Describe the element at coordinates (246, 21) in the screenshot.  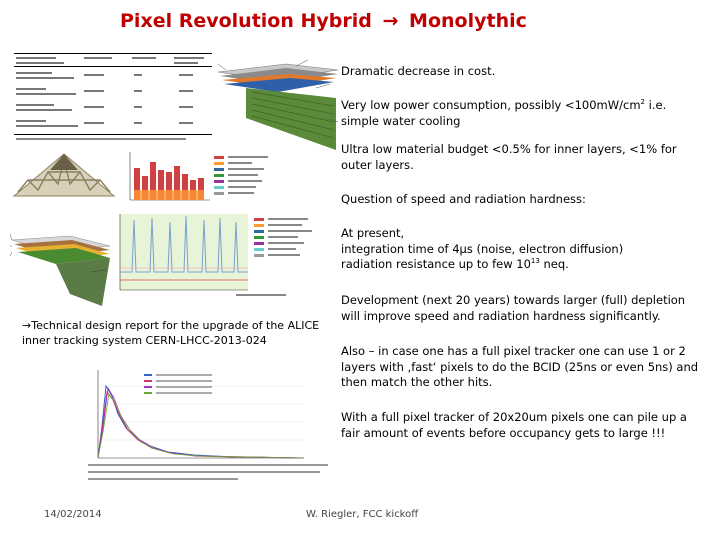
I see `title-left: Pixel Revolution Hybrid` at that location.